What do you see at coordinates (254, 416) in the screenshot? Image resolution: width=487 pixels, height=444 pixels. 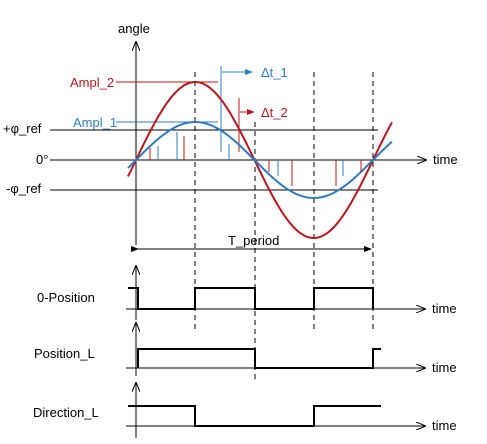 I see `signal-direction-l-trace` at bounding box center [254, 416].